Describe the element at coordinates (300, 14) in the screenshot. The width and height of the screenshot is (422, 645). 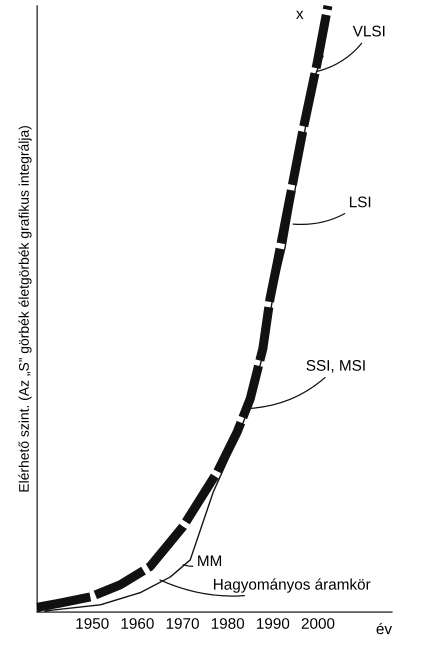
I see `annotation: x` at that location.